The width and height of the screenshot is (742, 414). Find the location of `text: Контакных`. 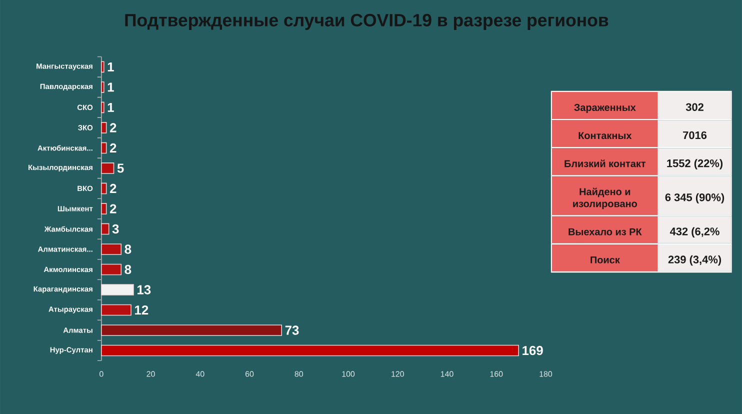

text: Контакных is located at coordinates (605, 135).